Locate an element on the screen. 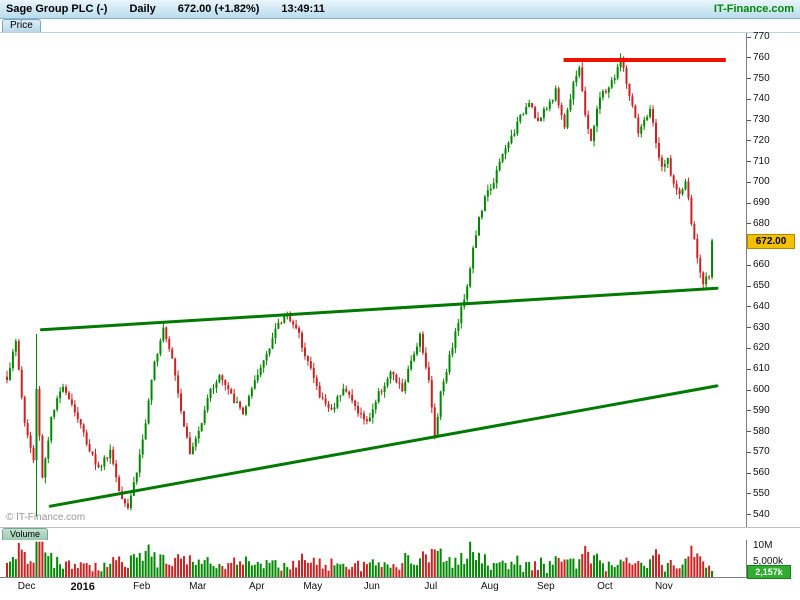 The height and width of the screenshot is (600, 800). instrument-name: Sage Group PLC (-) is located at coordinates (57, 9).